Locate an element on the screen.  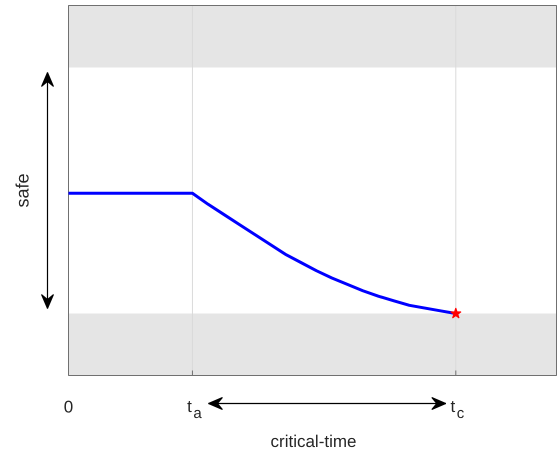
x-axis-title: critical-time is located at coordinates (313, 441).